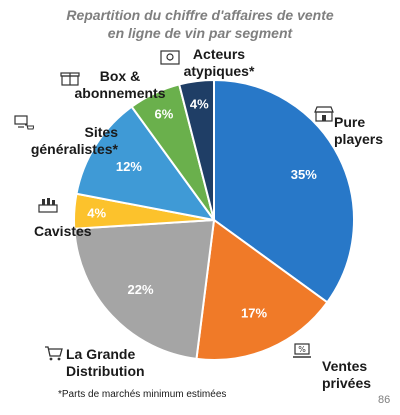 The width and height of the screenshot is (400, 415). I want to click on pie-percent-label: 12%, so click(129, 166).